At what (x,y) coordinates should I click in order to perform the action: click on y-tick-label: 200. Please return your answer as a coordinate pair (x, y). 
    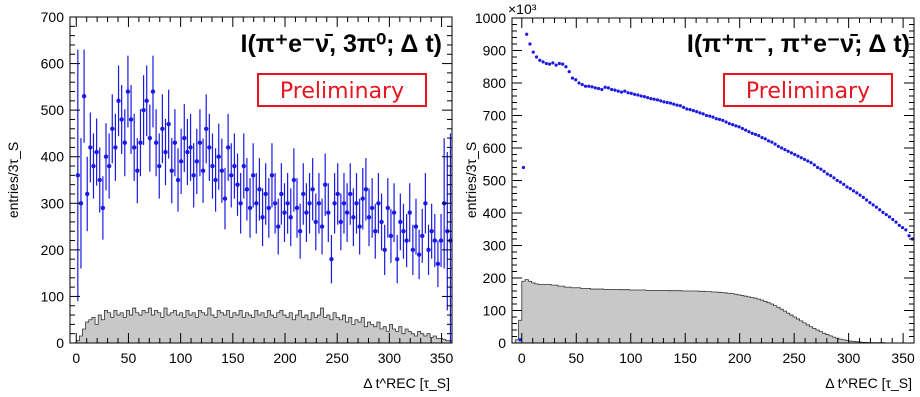
    Looking at the image, I should click on (53, 250).